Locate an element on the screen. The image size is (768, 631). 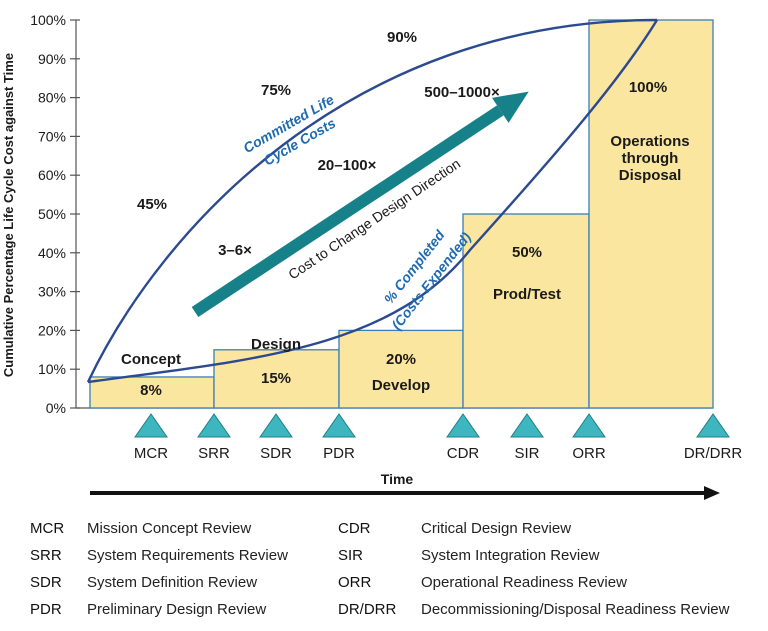
phase-value-label: 20% is located at coordinates (401, 359).